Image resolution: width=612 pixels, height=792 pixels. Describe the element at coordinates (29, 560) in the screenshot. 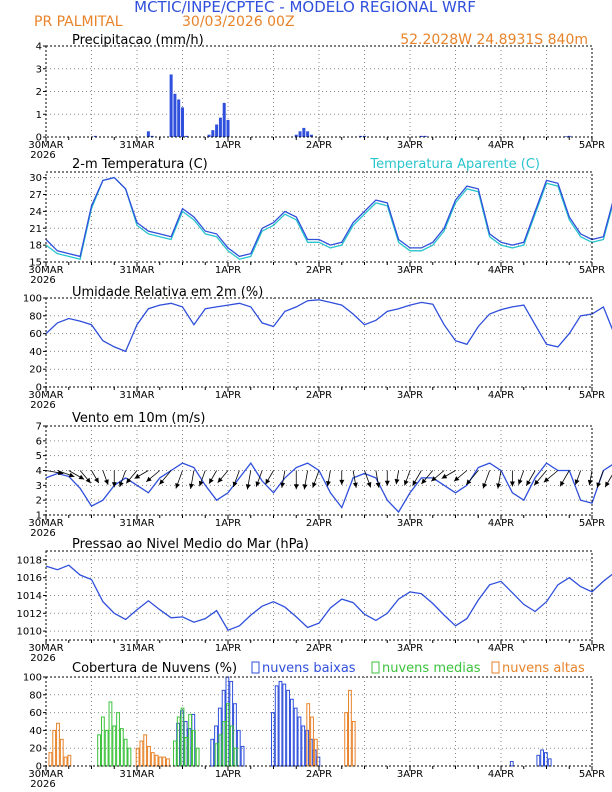

I see `y-tick-label: 1018` at that location.